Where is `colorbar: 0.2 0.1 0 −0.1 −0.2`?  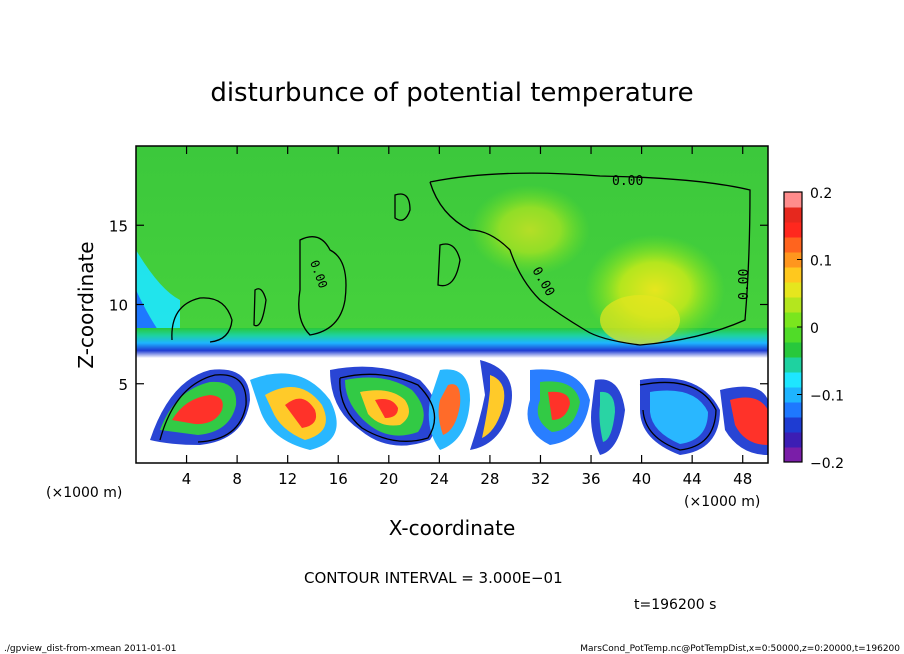 colorbar: 0.2 0.1 0 −0.1 −0.2 is located at coordinates (813, 329).